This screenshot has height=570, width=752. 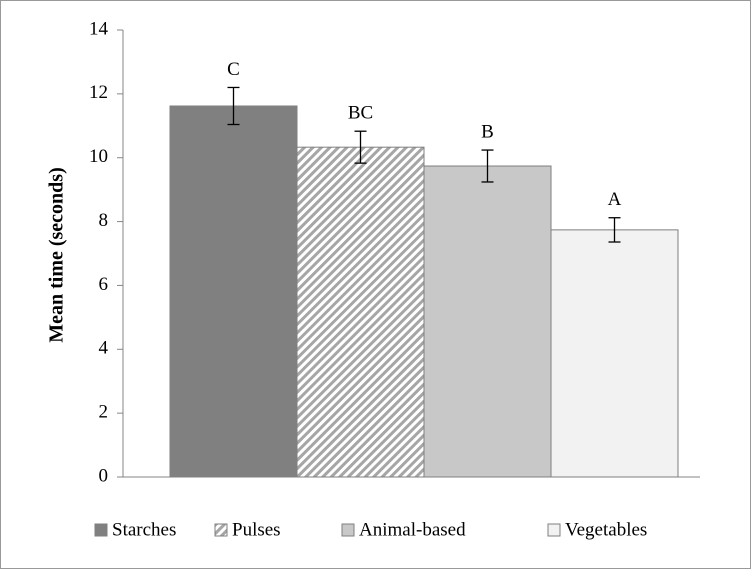 What do you see at coordinates (615, 199) in the screenshot?
I see `group-label: A` at bounding box center [615, 199].